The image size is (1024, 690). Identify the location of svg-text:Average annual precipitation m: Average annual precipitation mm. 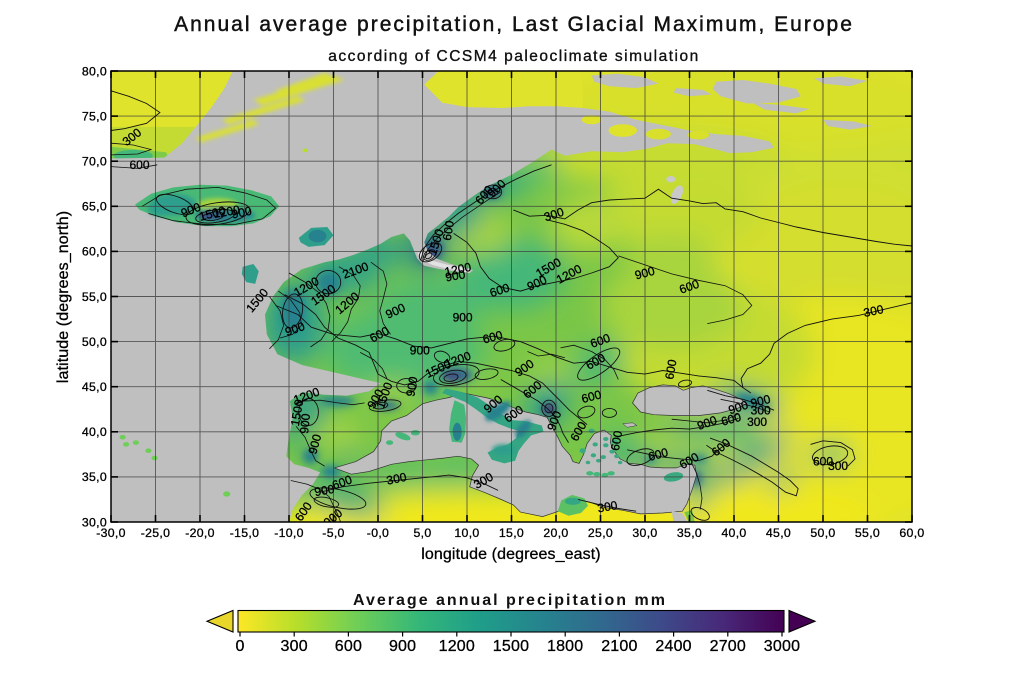
(510, 600).